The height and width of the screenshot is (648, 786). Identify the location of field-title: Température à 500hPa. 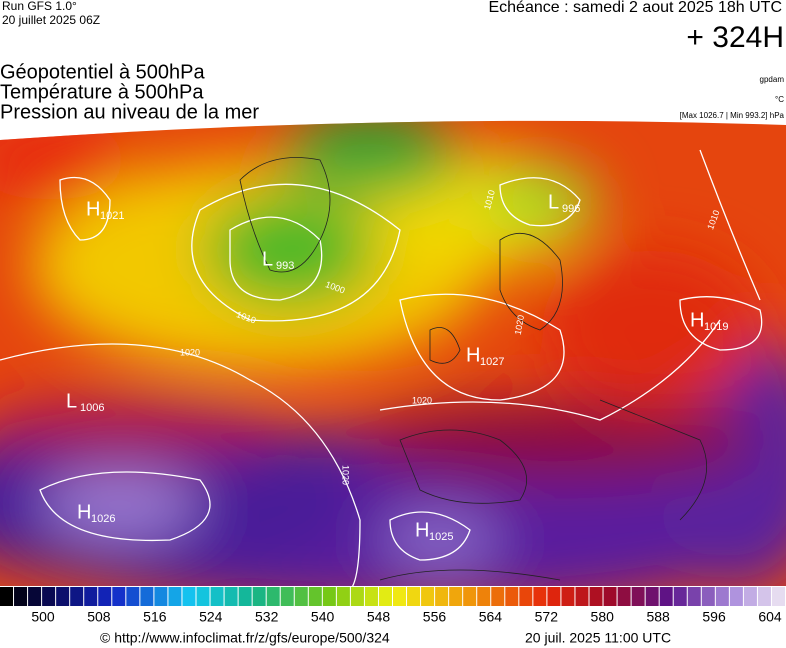
(102, 92).